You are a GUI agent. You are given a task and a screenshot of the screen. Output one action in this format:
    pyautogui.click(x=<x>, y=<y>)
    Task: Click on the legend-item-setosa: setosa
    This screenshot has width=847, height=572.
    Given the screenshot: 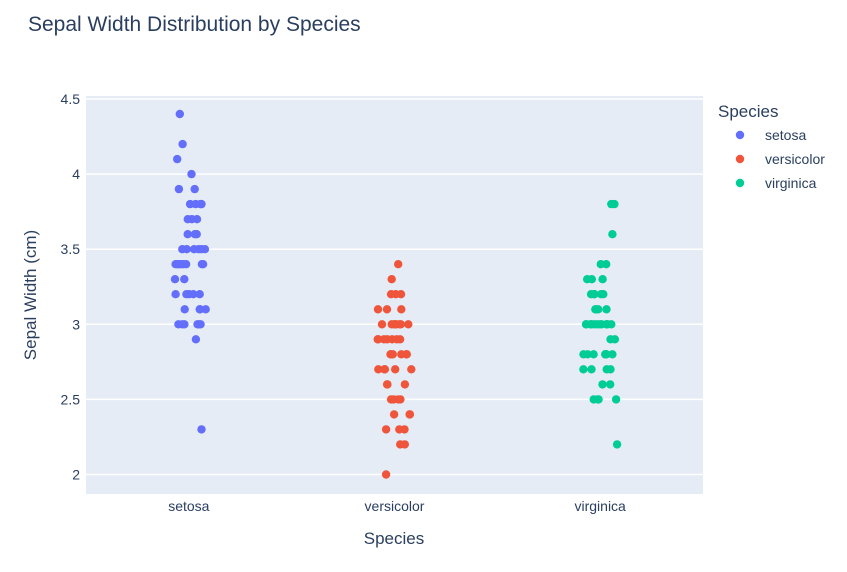 What is the action you would take?
    pyautogui.click(x=771, y=135)
    